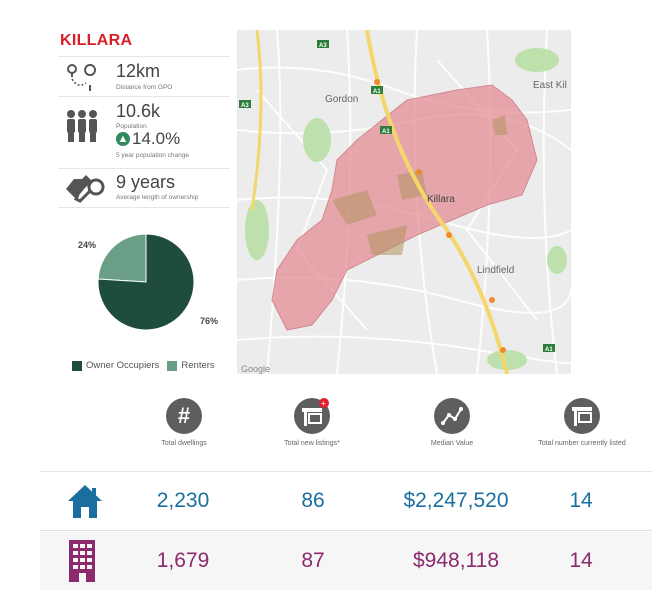  I want to click on map-label-a1-bottom: A1, so click(549, 350).